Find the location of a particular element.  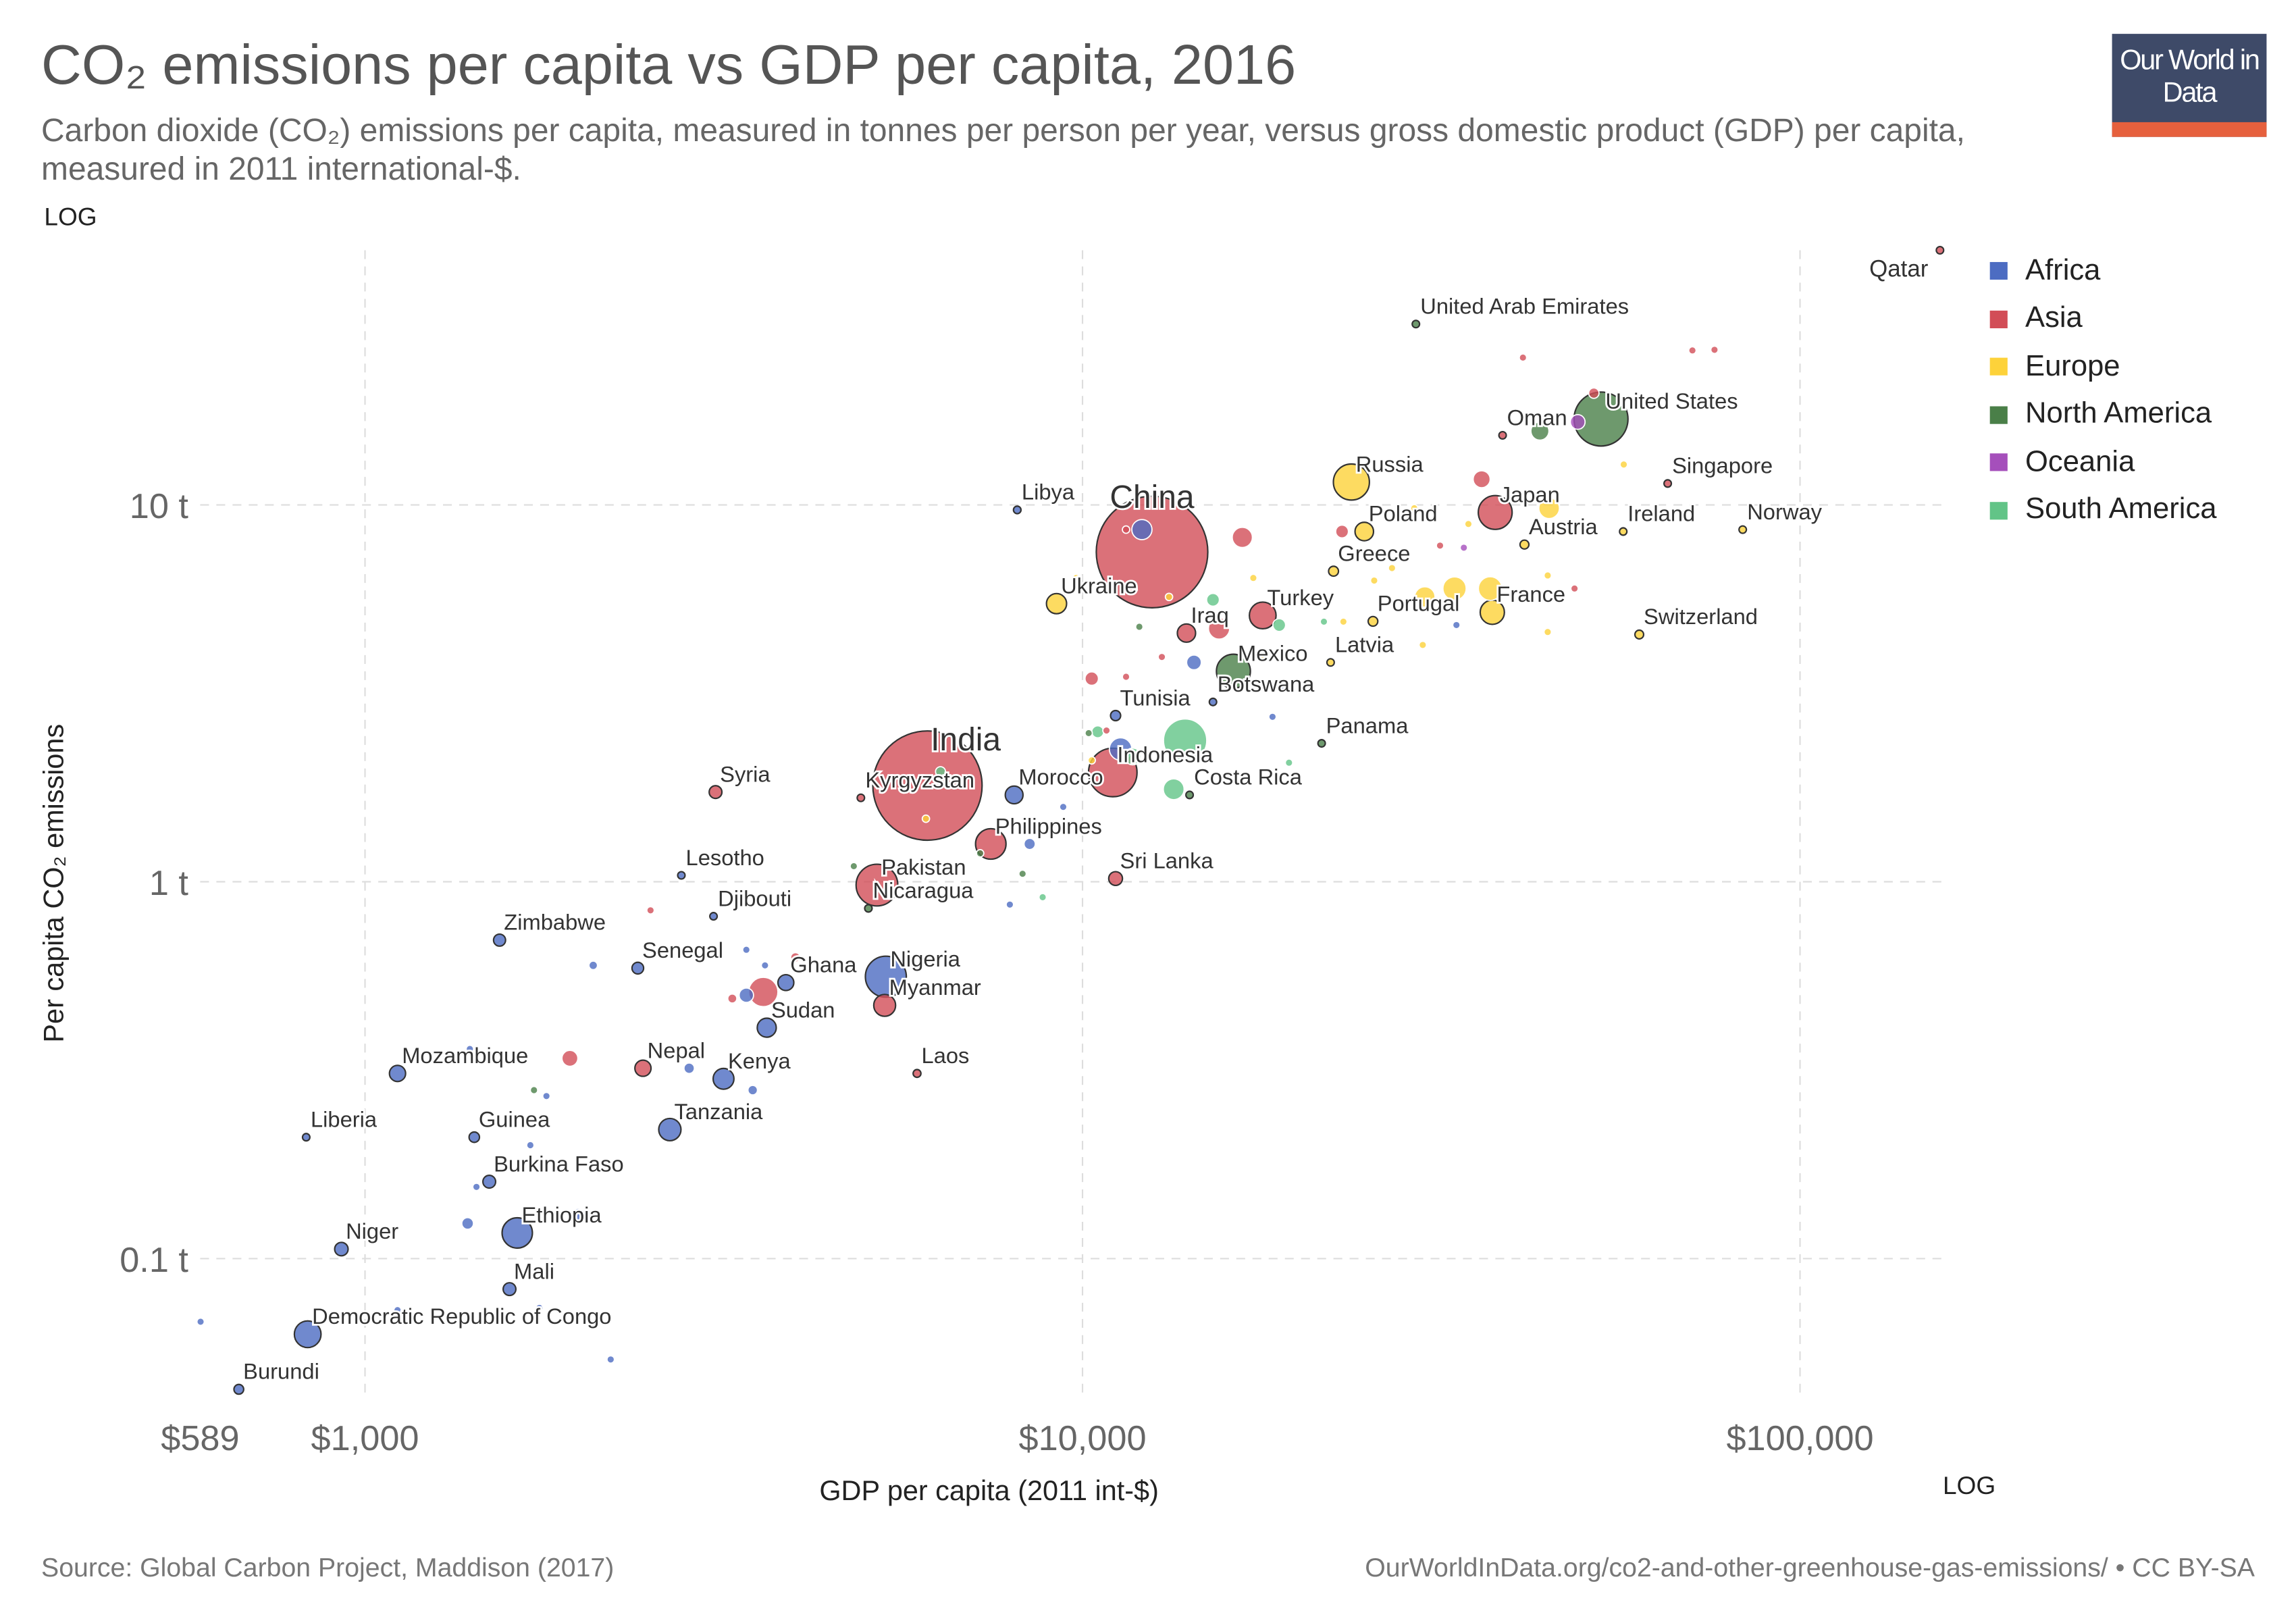

legend-item: Oceania is located at coordinates (2103, 462).